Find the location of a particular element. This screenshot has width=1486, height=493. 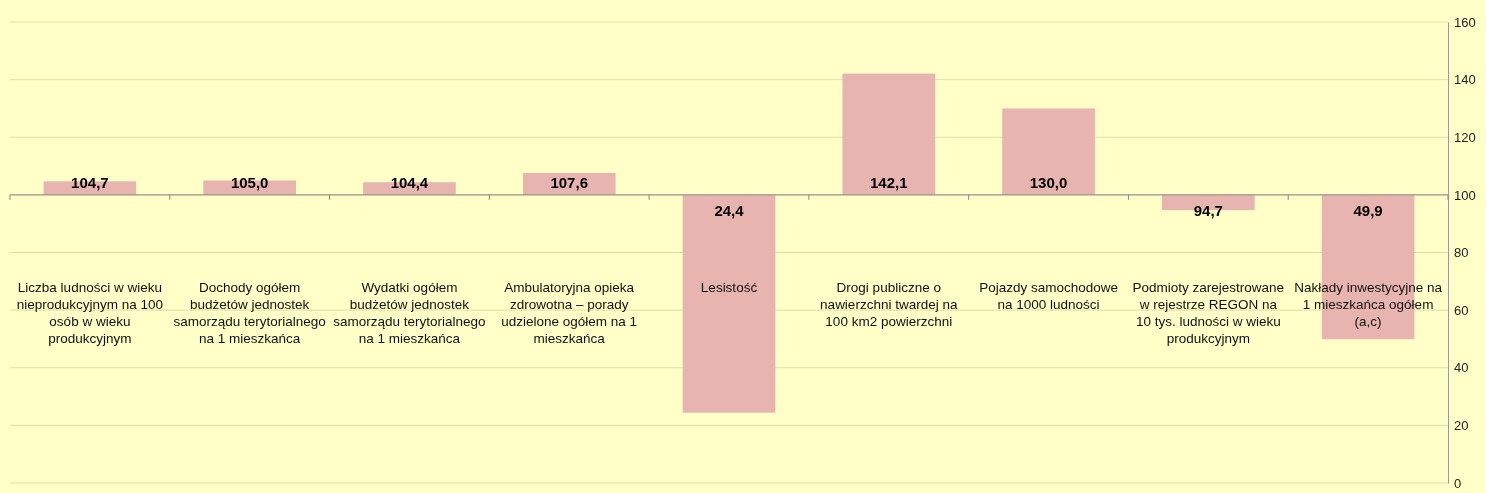

x-tick-label: Drogi publiczne o nawierzchni twardej na 100 km2 powierzchni is located at coordinates (889, 304).